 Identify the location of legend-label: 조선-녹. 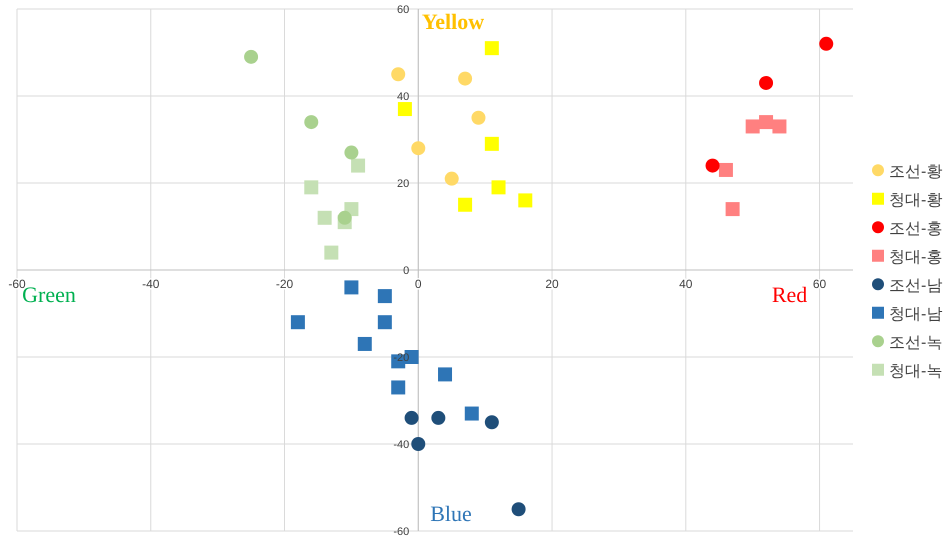
(915, 343).